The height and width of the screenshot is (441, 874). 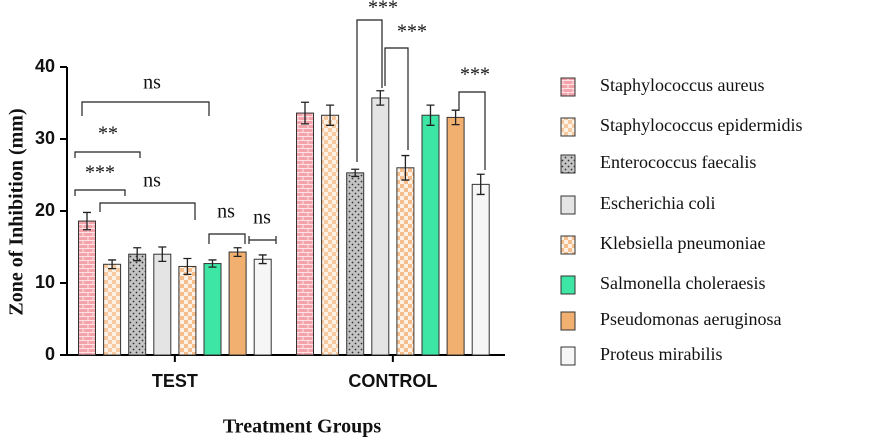 What do you see at coordinates (661, 354) in the screenshot?
I see `legend-label: Proteus mirabilis` at bounding box center [661, 354].